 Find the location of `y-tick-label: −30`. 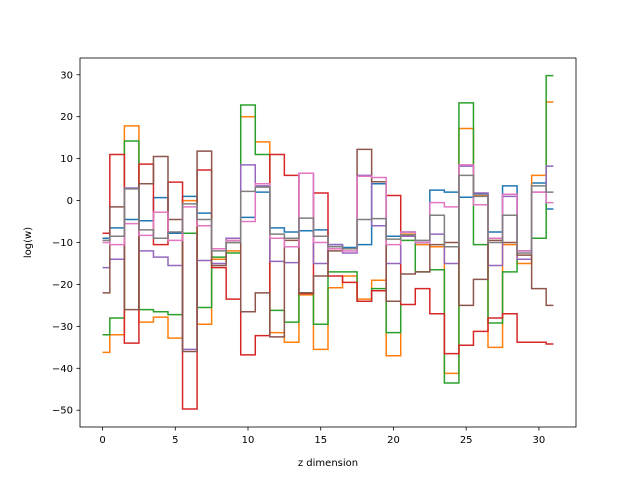

y-tick-label: −30 is located at coordinates (62, 327).